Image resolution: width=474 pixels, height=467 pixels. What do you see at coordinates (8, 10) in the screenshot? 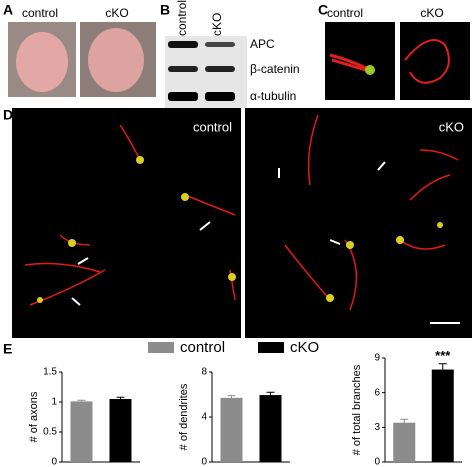
I see `panel-label: A` at bounding box center [8, 10].